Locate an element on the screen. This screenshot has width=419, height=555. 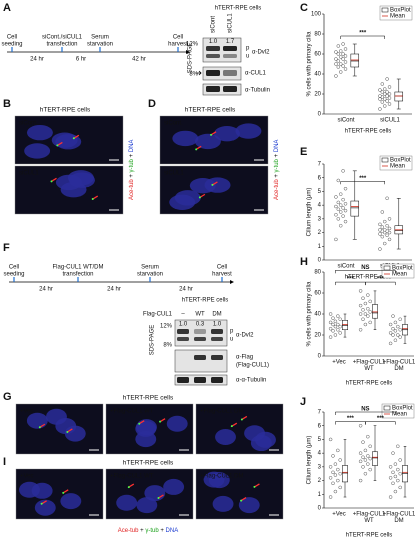
timeline-step: transfection is located at coordinates (77, 275).